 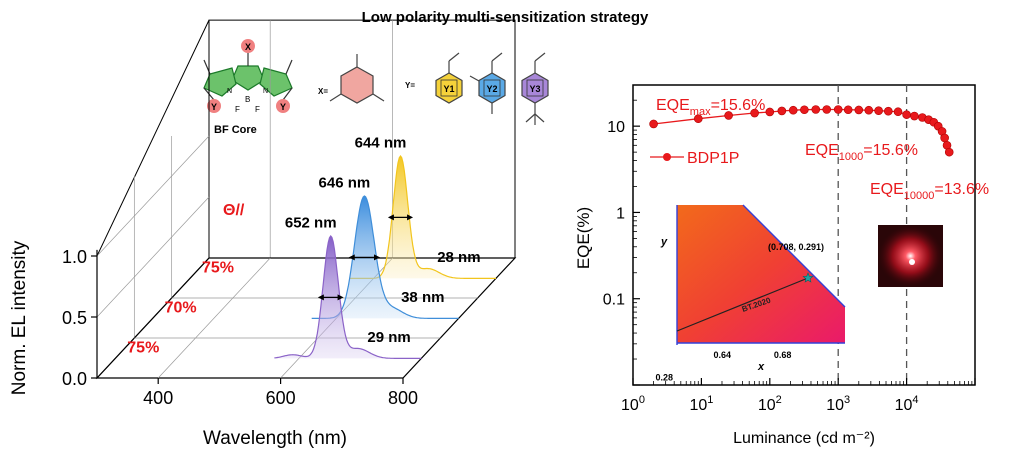 I want to click on cie-point-star, so click(x=808, y=277).